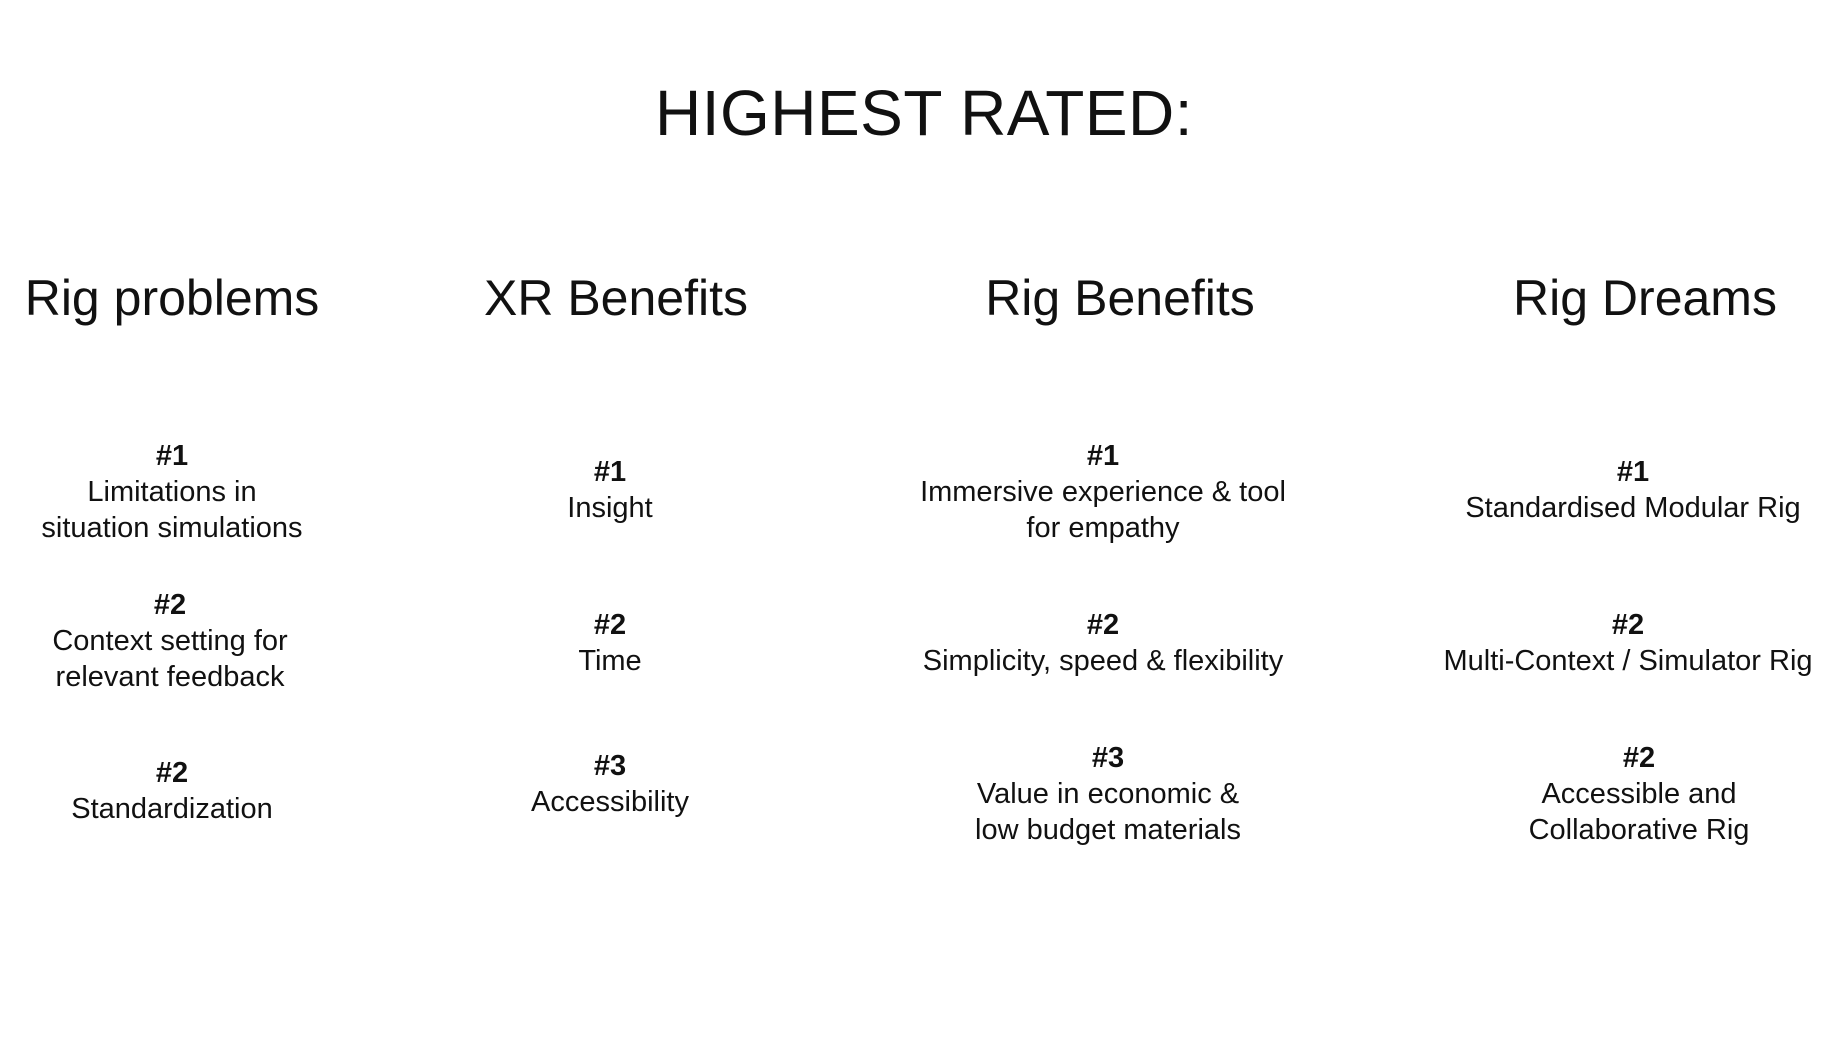 This screenshot has height=1048, width=1848. I want to click on rig-problems-item-3: #2 Standardization, so click(196, 791).